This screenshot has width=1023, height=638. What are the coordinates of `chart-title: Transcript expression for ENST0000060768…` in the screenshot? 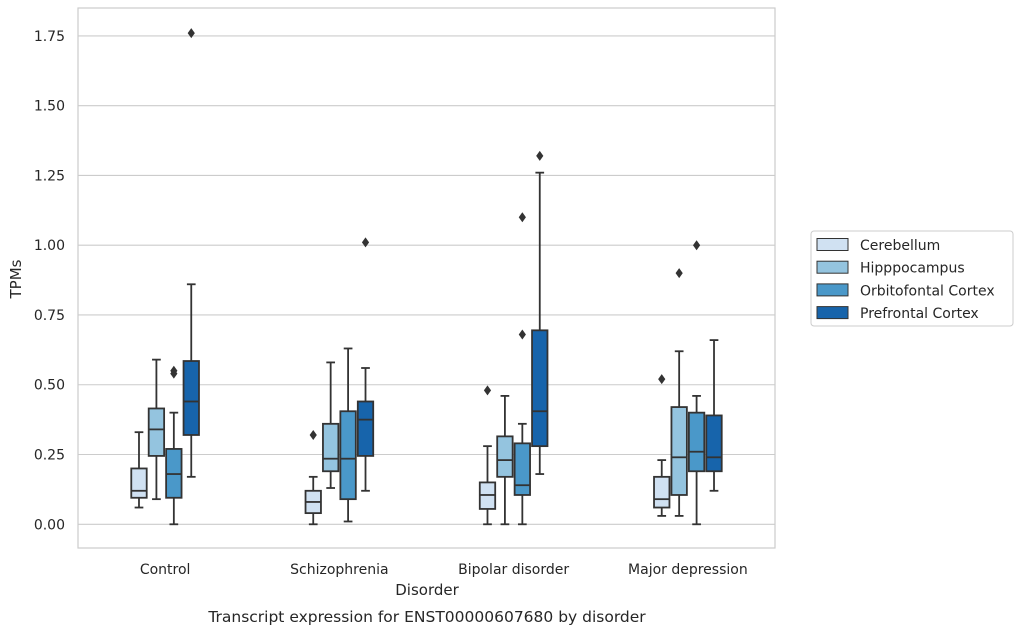 It's located at (426, 617).